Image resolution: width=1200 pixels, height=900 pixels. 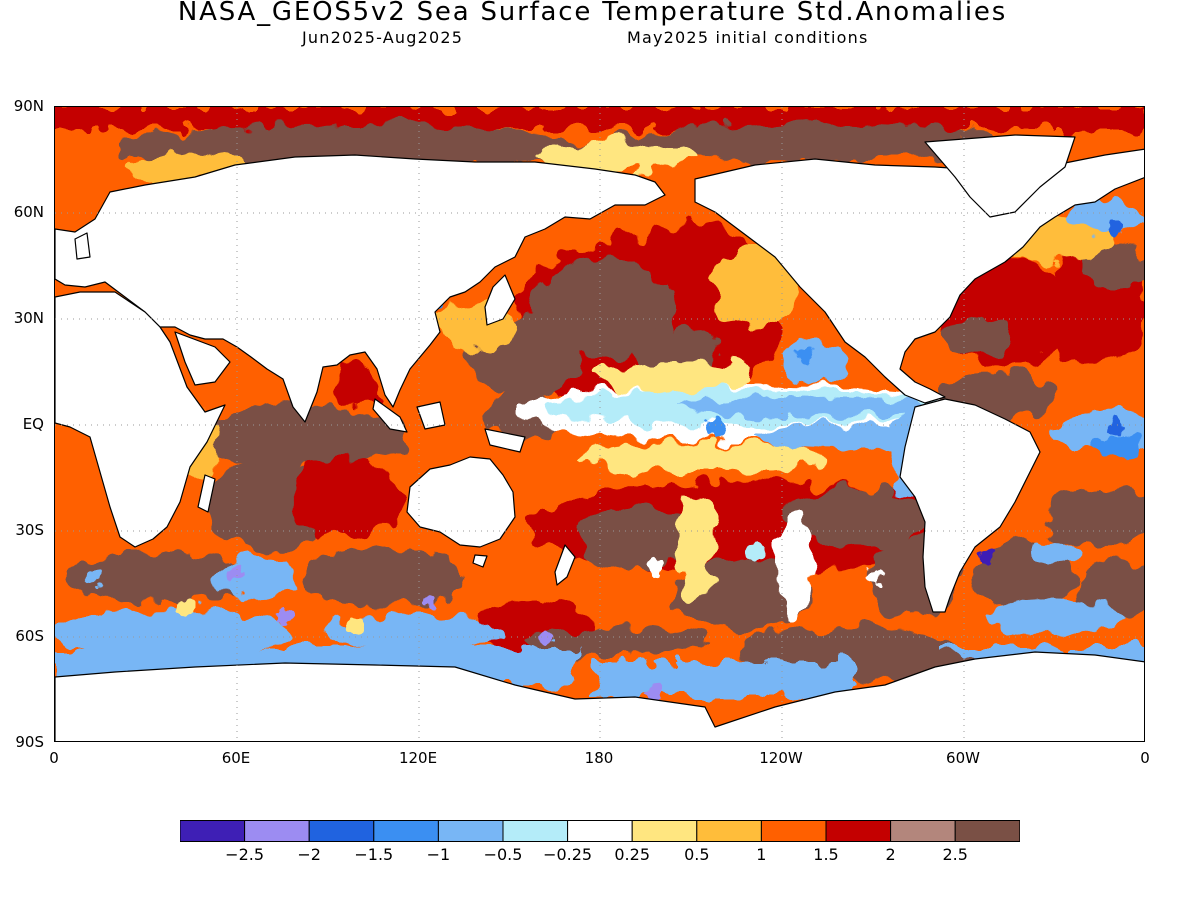 What do you see at coordinates (480, 561) in the screenshot?
I see `tasmania` at bounding box center [480, 561].